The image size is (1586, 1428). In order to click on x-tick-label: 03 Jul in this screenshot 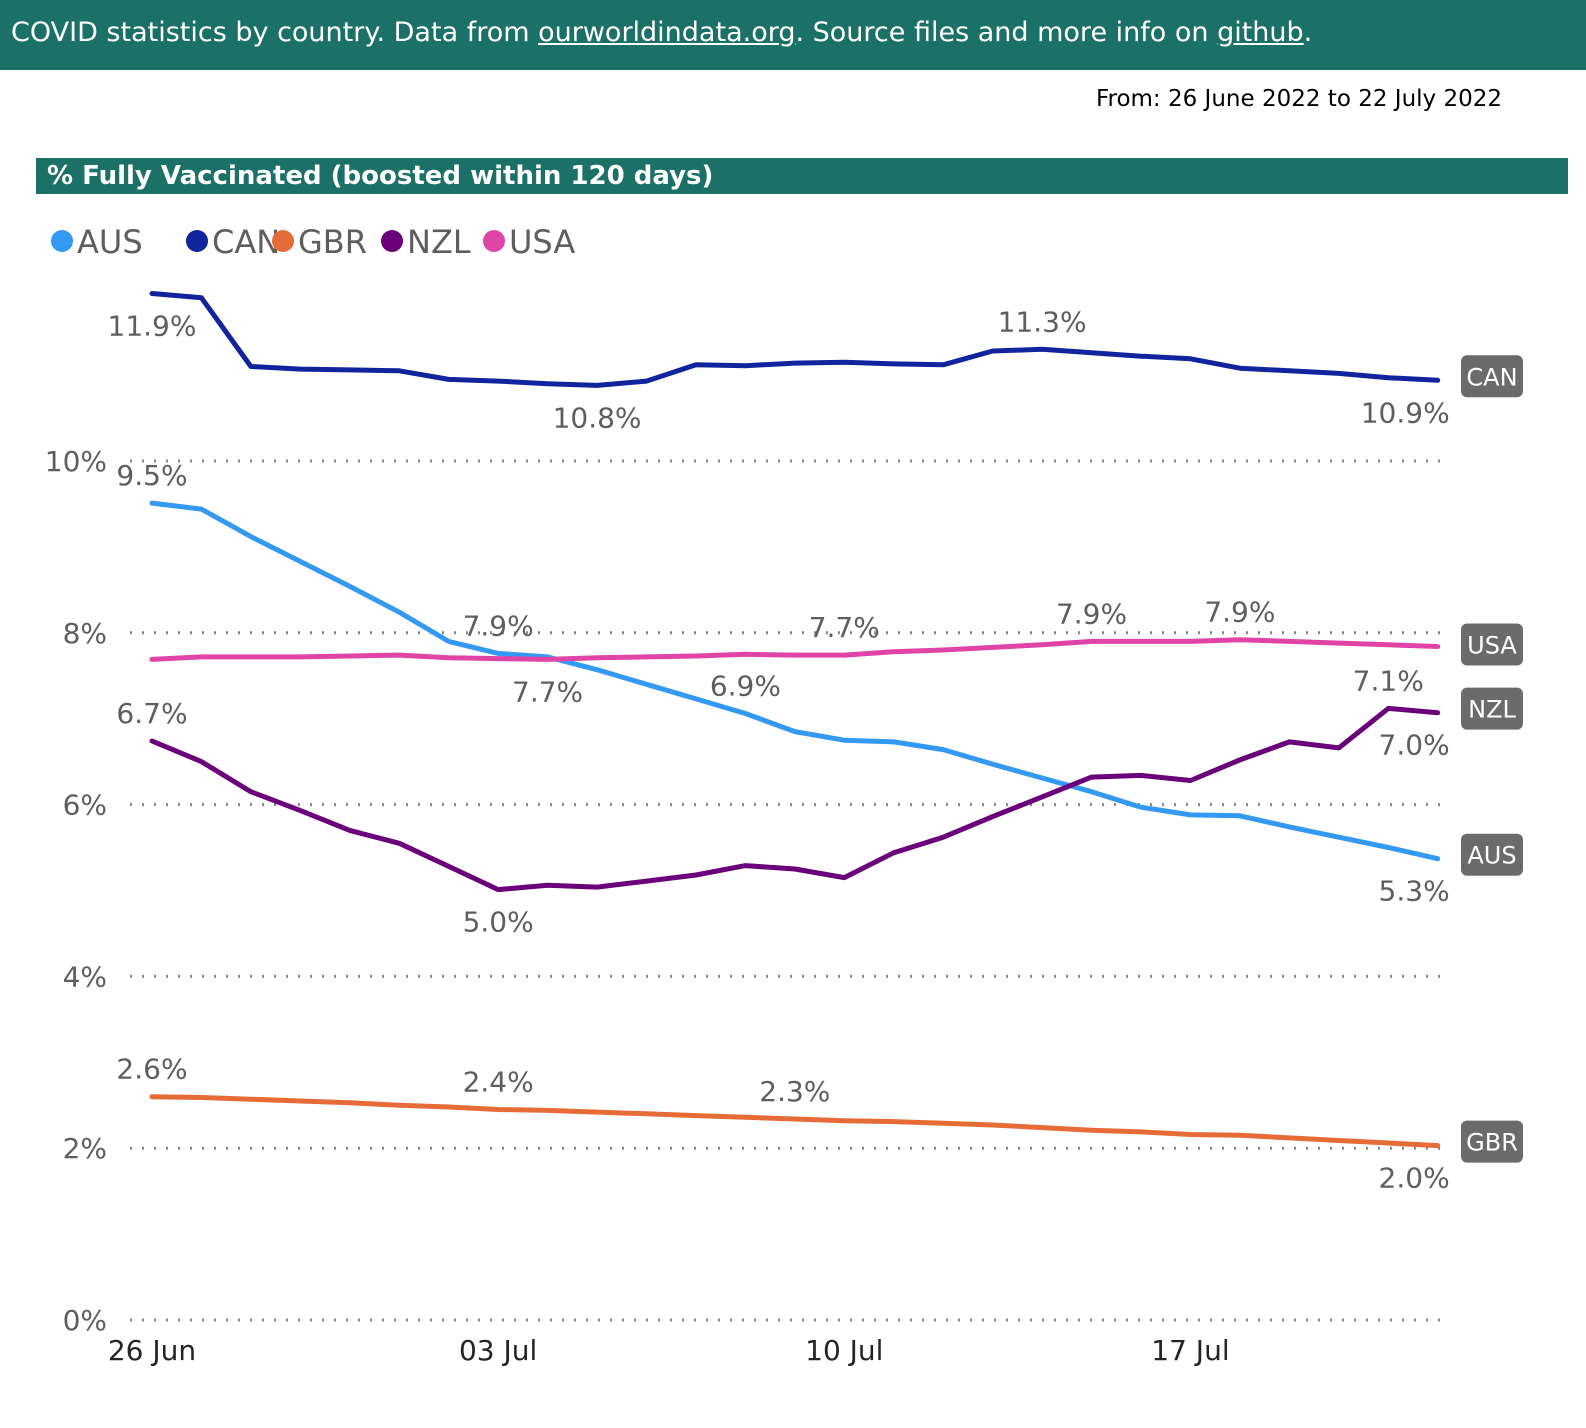, I will do `click(498, 1350)`.